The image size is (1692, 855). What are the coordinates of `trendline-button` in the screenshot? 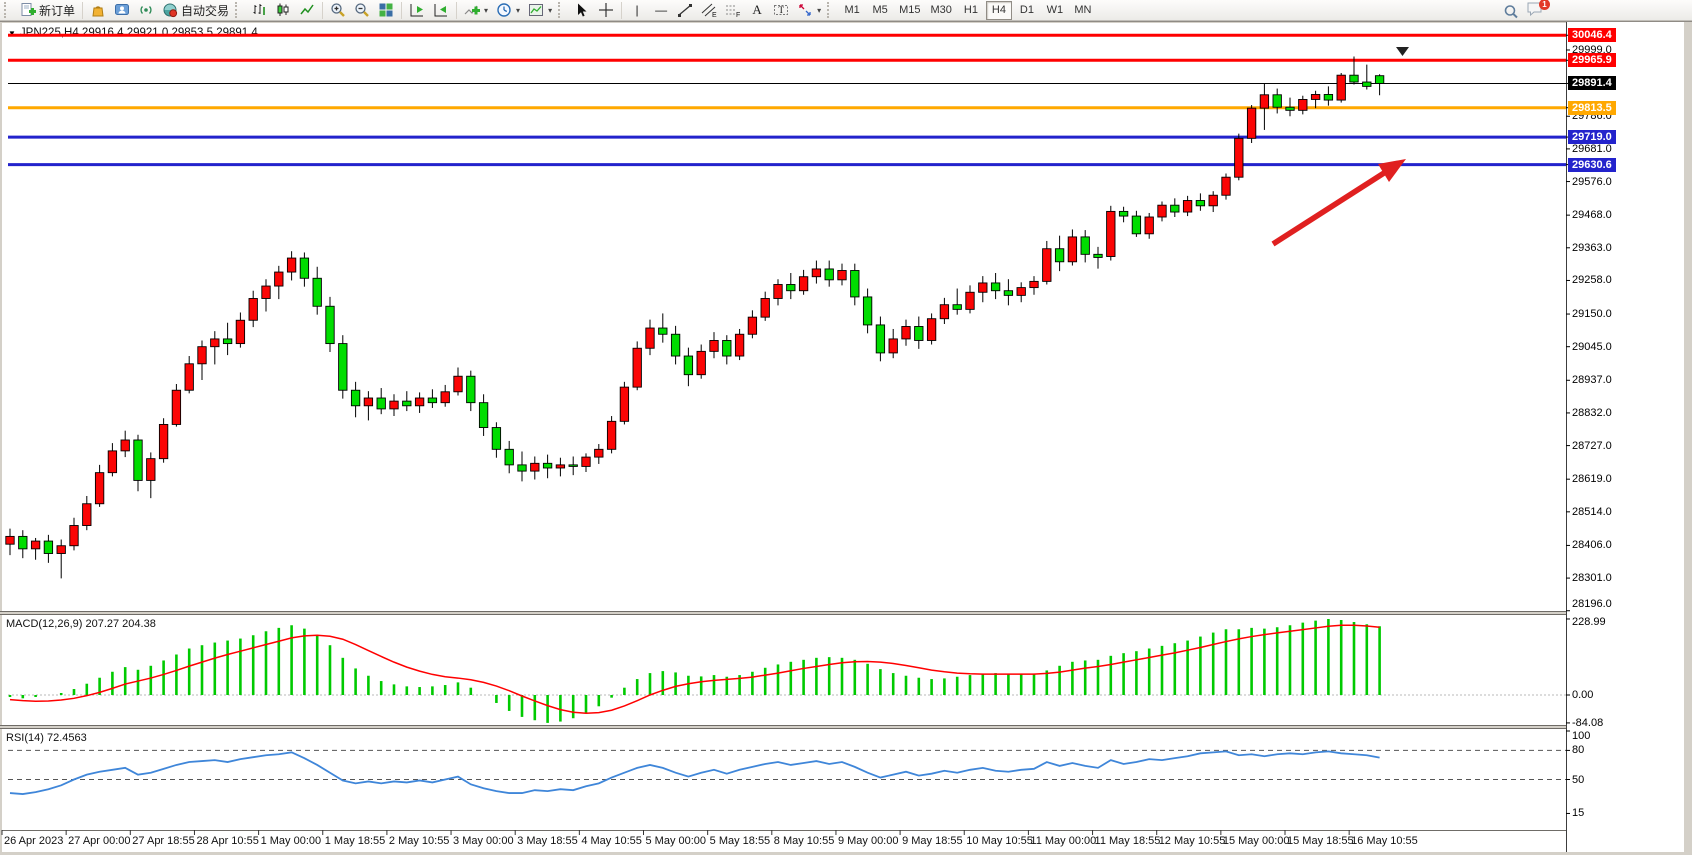 It's located at (685, 10).